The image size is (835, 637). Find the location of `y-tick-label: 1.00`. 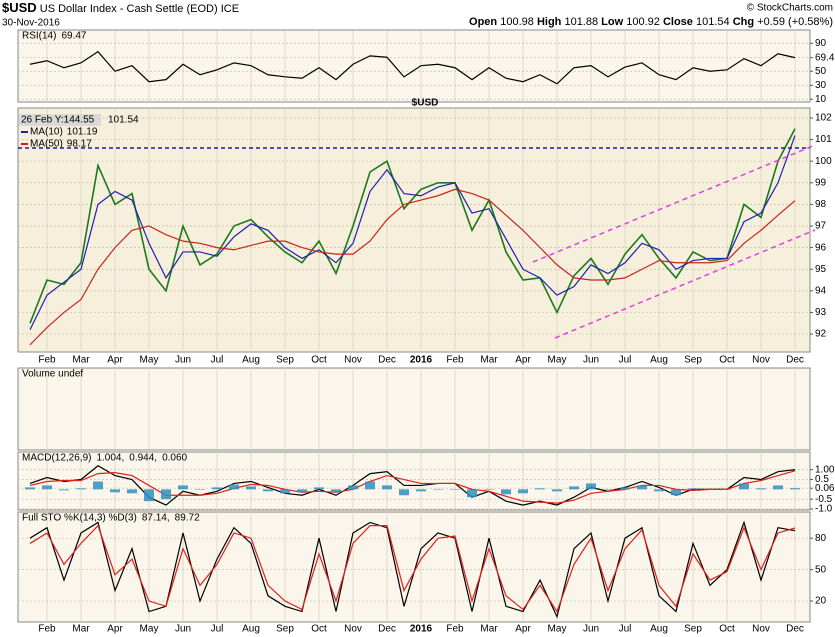

y-tick-label: 1.00 is located at coordinates (825, 469).